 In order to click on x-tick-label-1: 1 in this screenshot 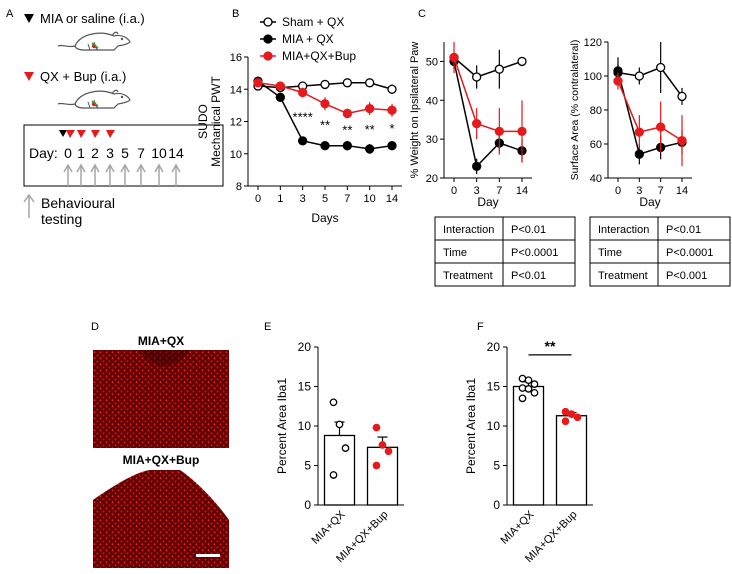, I will do `click(280, 199)`.